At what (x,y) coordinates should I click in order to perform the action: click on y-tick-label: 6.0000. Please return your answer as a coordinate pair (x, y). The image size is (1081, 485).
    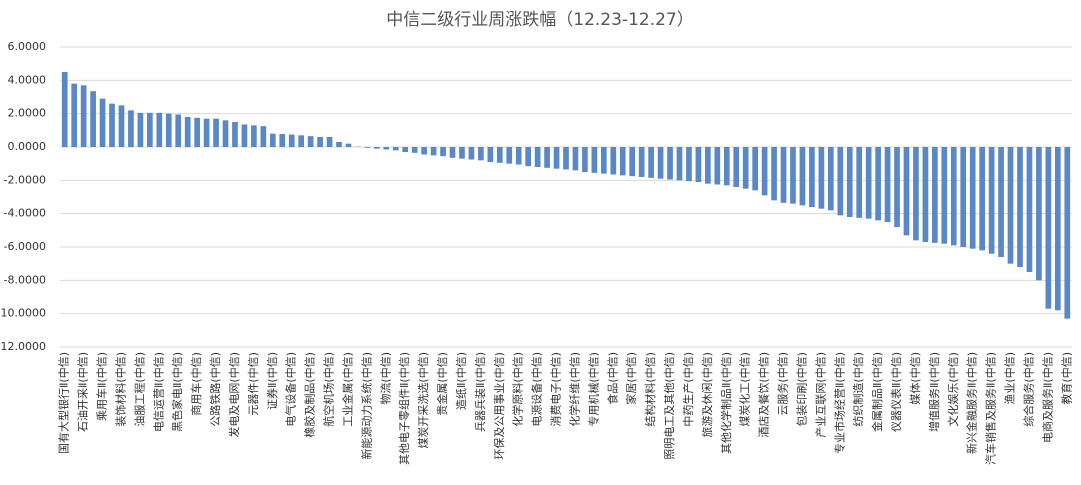
    Looking at the image, I should click on (27, 46).